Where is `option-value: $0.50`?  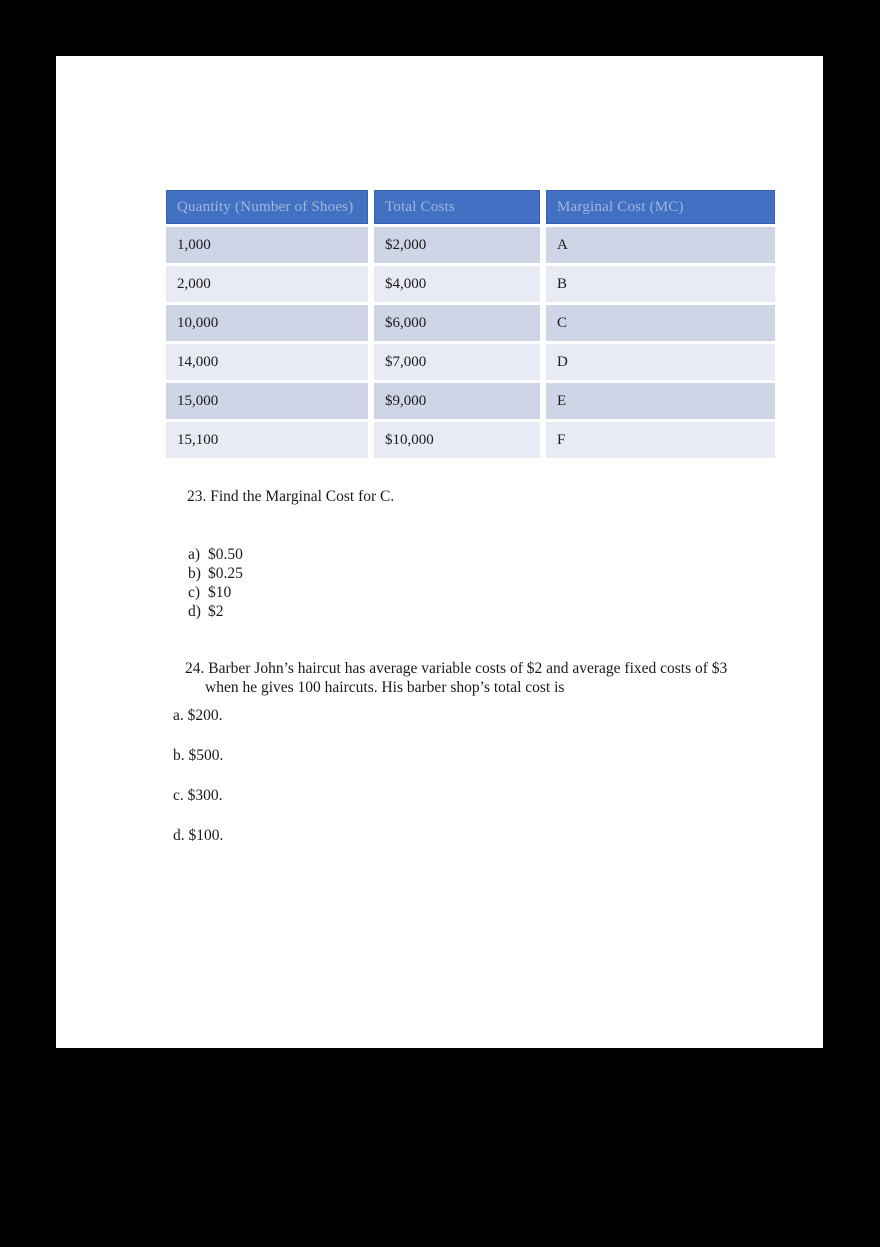
option-value: $0.50 is located at coordinates (225, 554).